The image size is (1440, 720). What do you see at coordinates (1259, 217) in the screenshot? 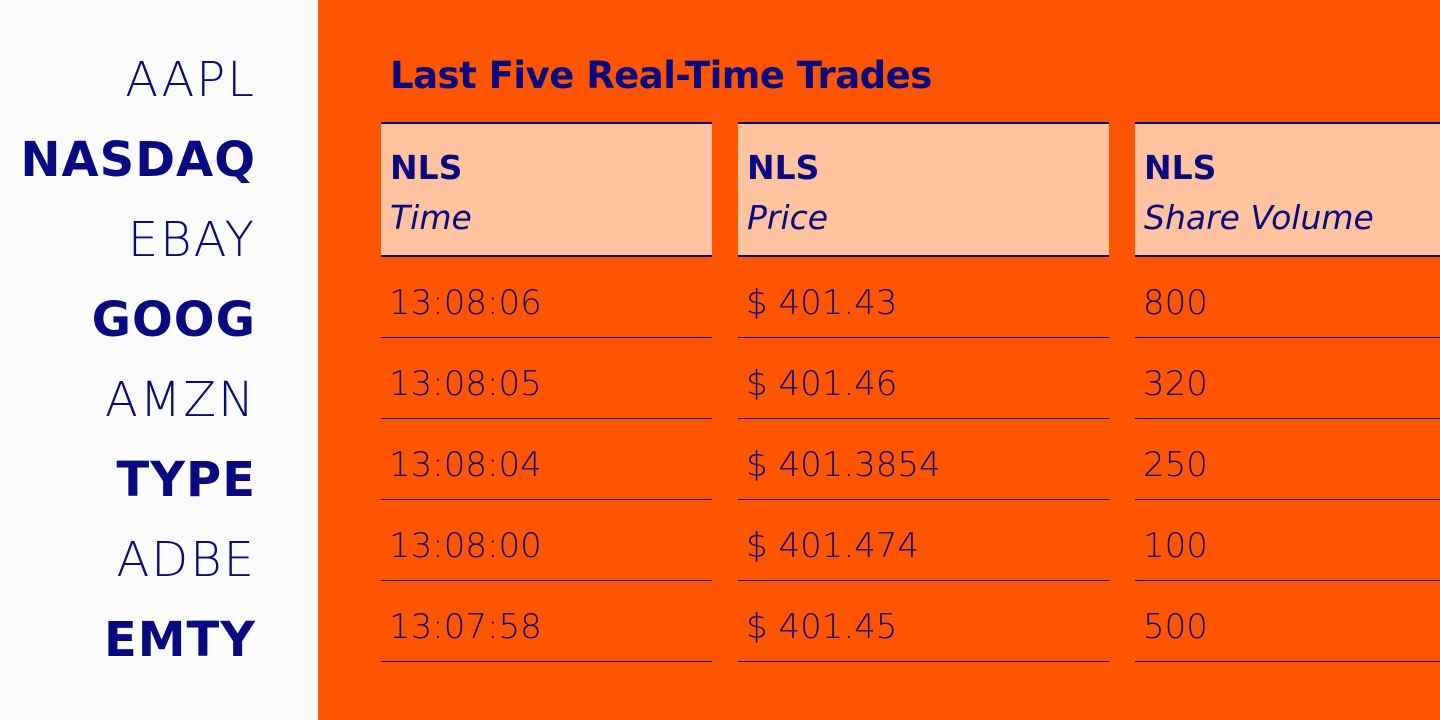
I see `header-label: Share Volume` at bounding box center [1259, 217].